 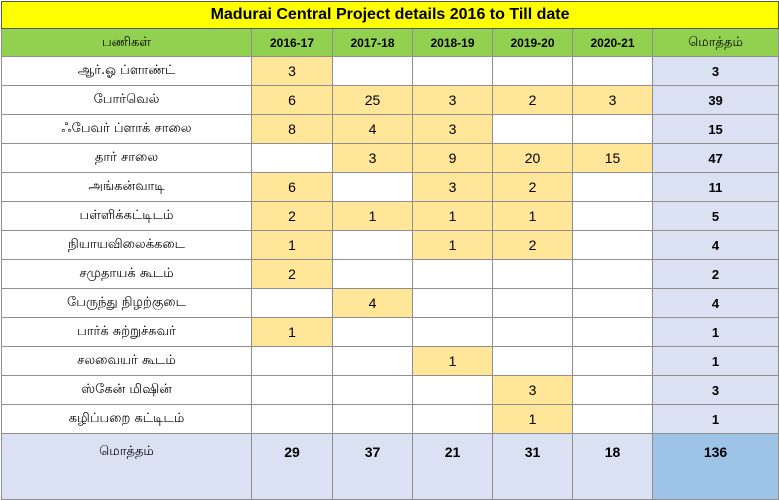 I want to click on year-value-cell: 20, so click(x=532, y=158).